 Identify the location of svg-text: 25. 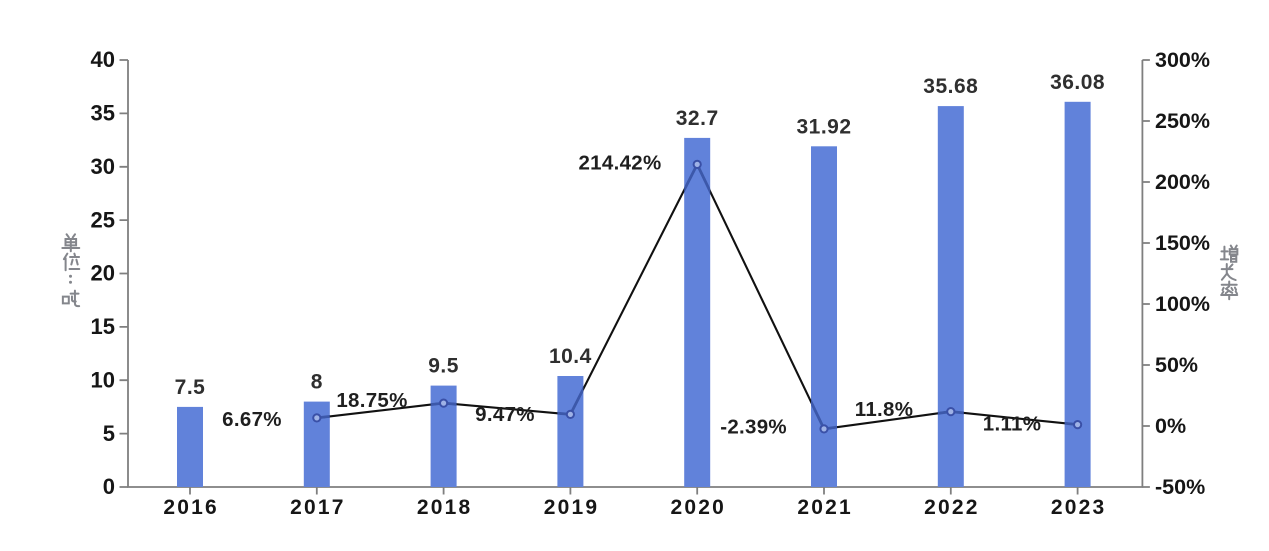
(103, 219).